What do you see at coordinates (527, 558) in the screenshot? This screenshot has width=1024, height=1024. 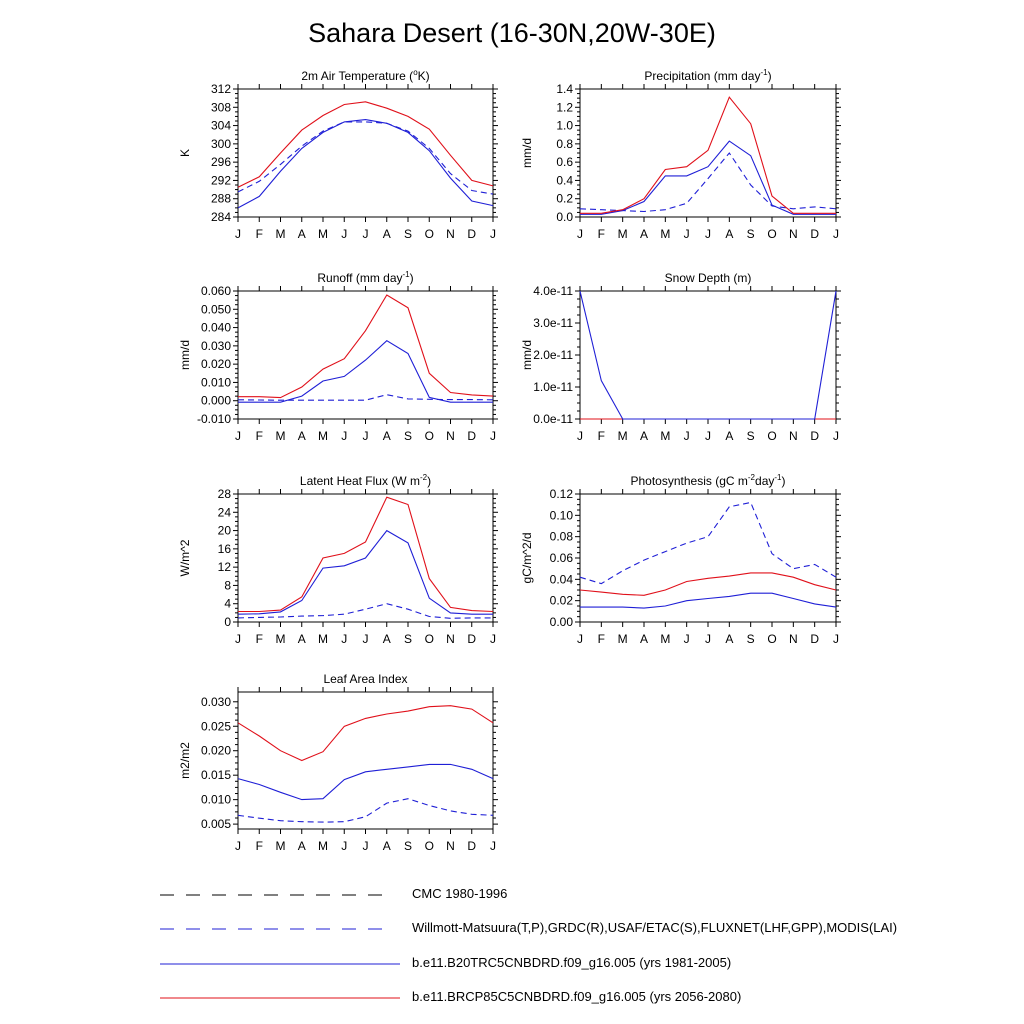 I see `y-axis-label: gC/m^2/d` at bounding box center [527, 558].